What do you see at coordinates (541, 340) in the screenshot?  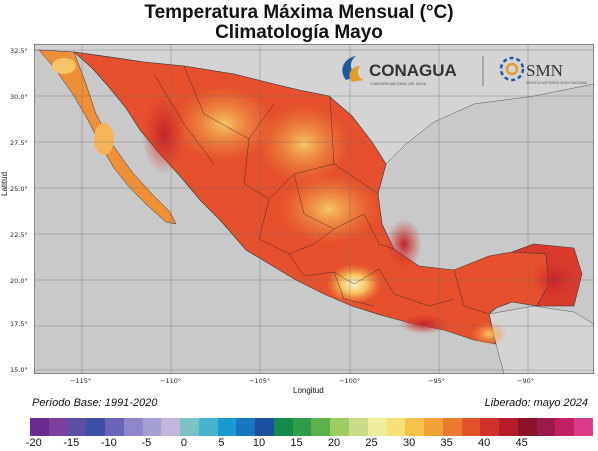 I see `central-america-land` at bounding box center [541, 340].